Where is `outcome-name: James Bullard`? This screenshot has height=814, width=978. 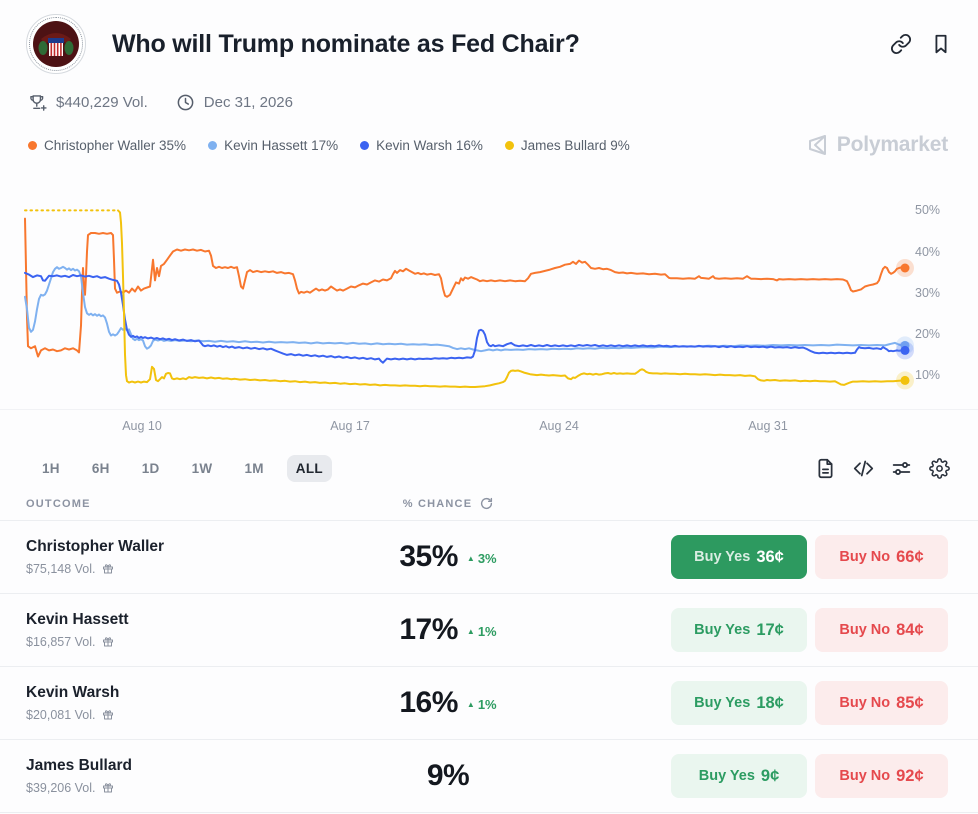
outcome-name: James Bullard is located at coordinates (79, 765).